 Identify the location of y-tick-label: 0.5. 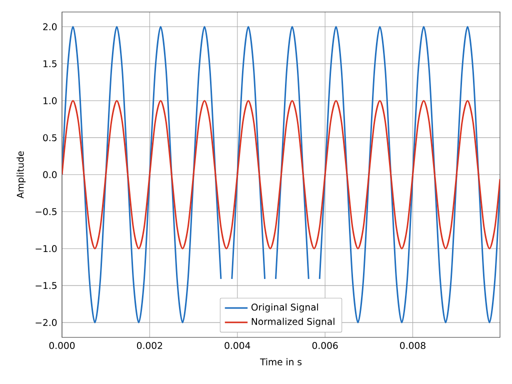
(49, 138).